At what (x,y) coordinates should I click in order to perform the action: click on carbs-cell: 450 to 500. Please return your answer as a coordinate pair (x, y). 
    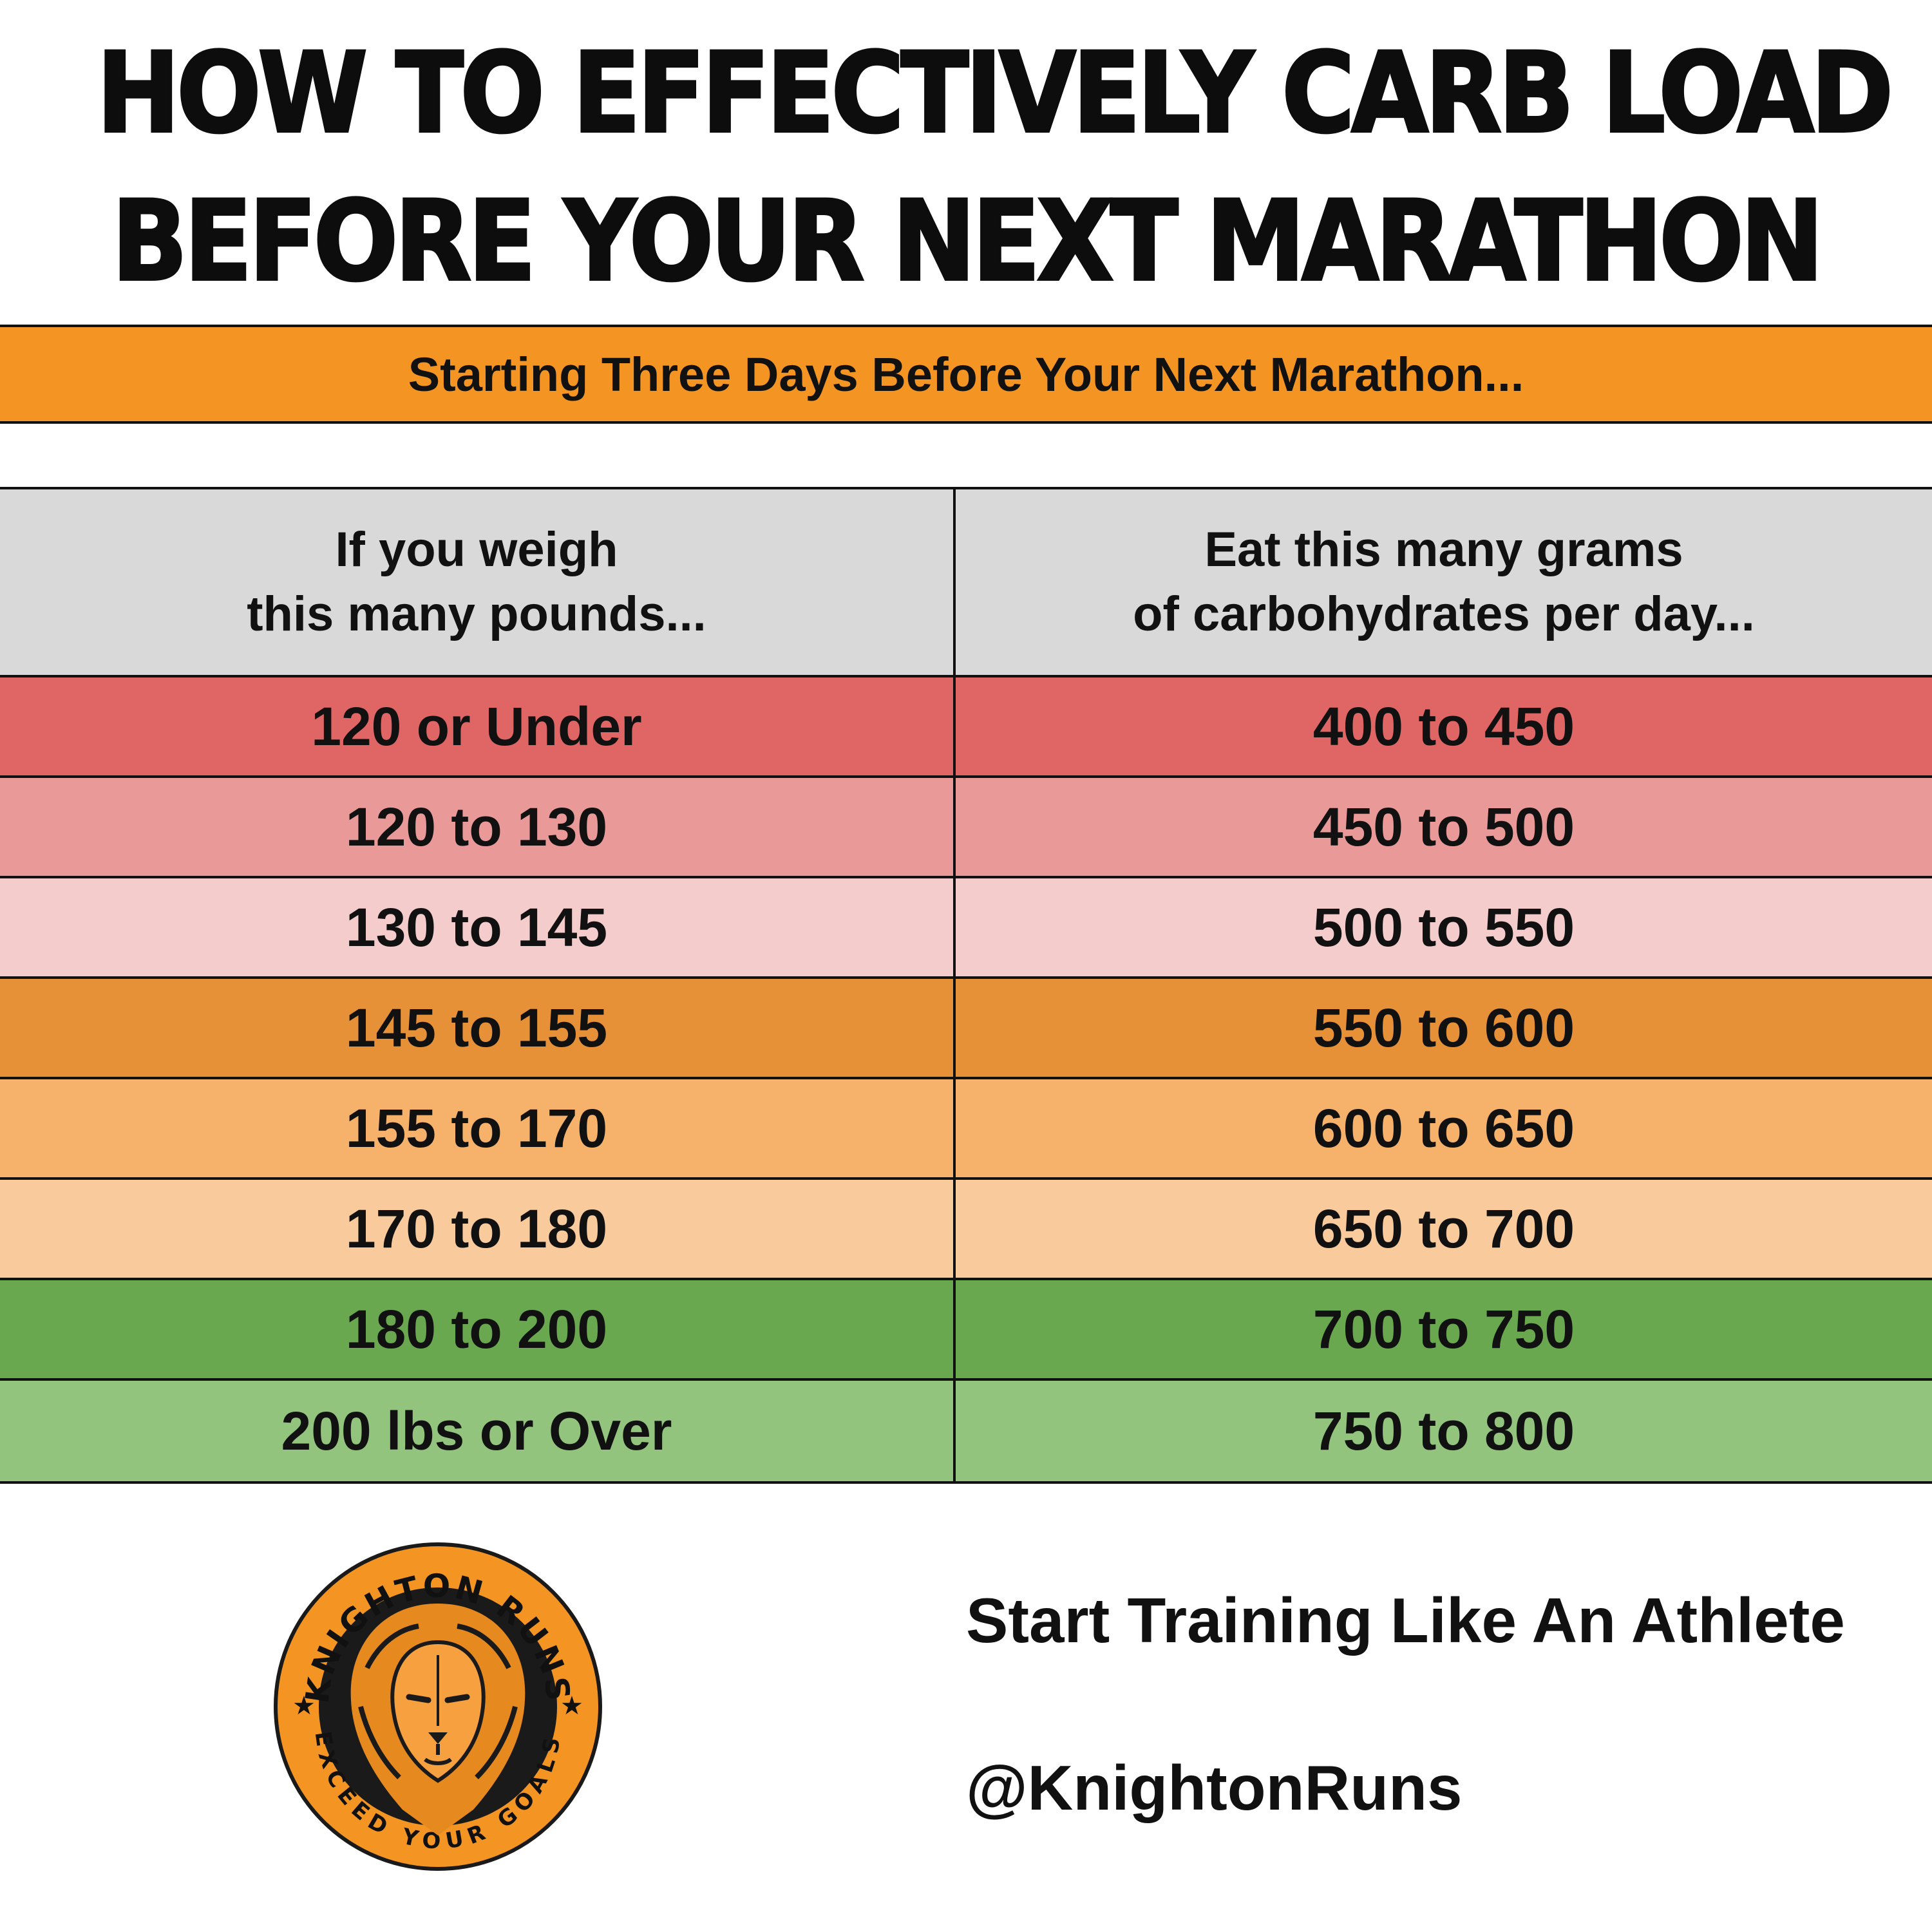
    Looking at the image, I should click on (1444, 826).